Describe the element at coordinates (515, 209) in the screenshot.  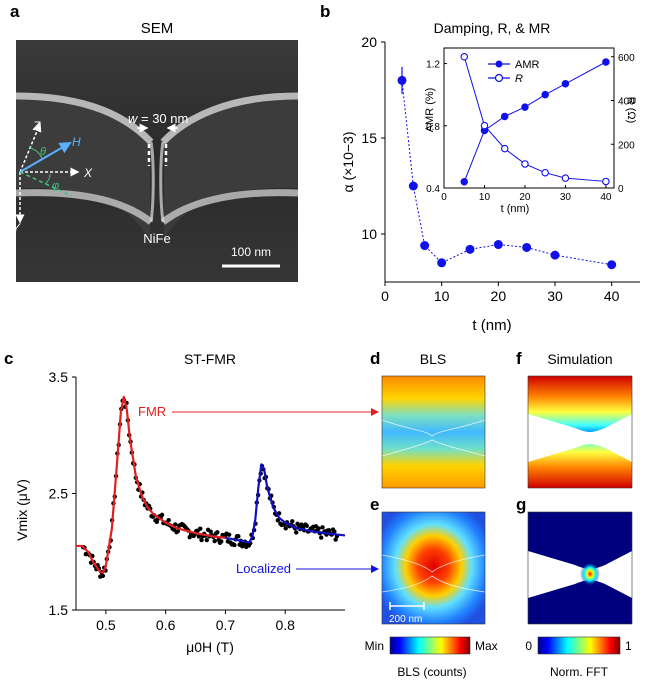
I see `inset-xlabel: t (nm)` at that location.